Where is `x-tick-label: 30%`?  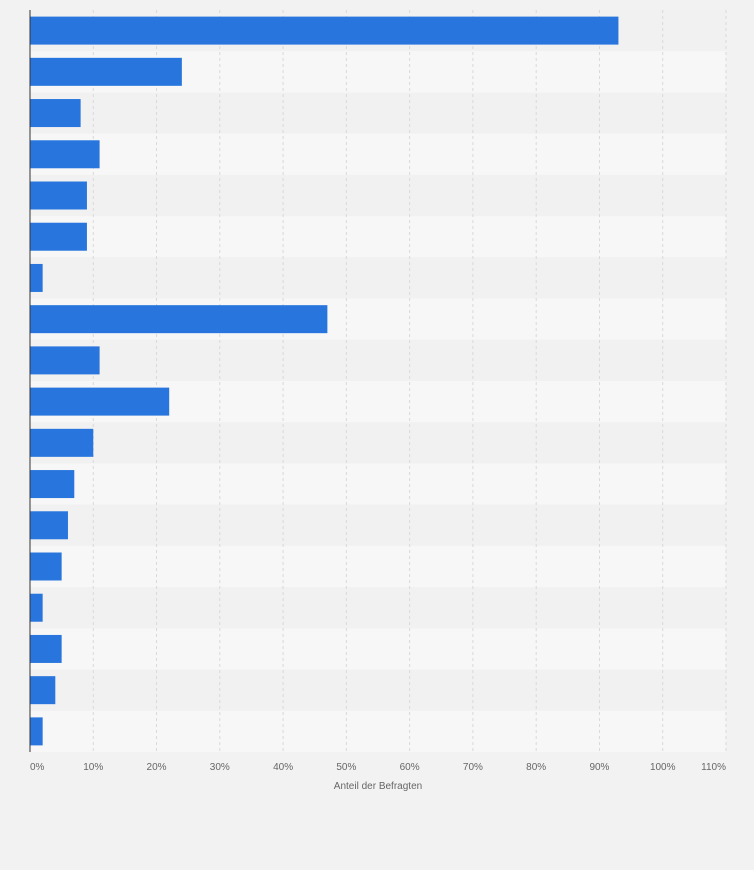
x-tick-label: 30% is located at coordinates (220, 767).